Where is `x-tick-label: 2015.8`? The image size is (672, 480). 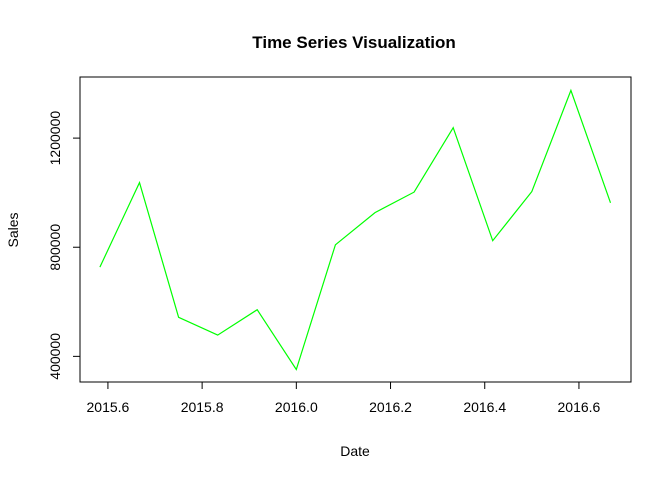
x-tick-label: 2015.8 is located at coordinates (202, 407).